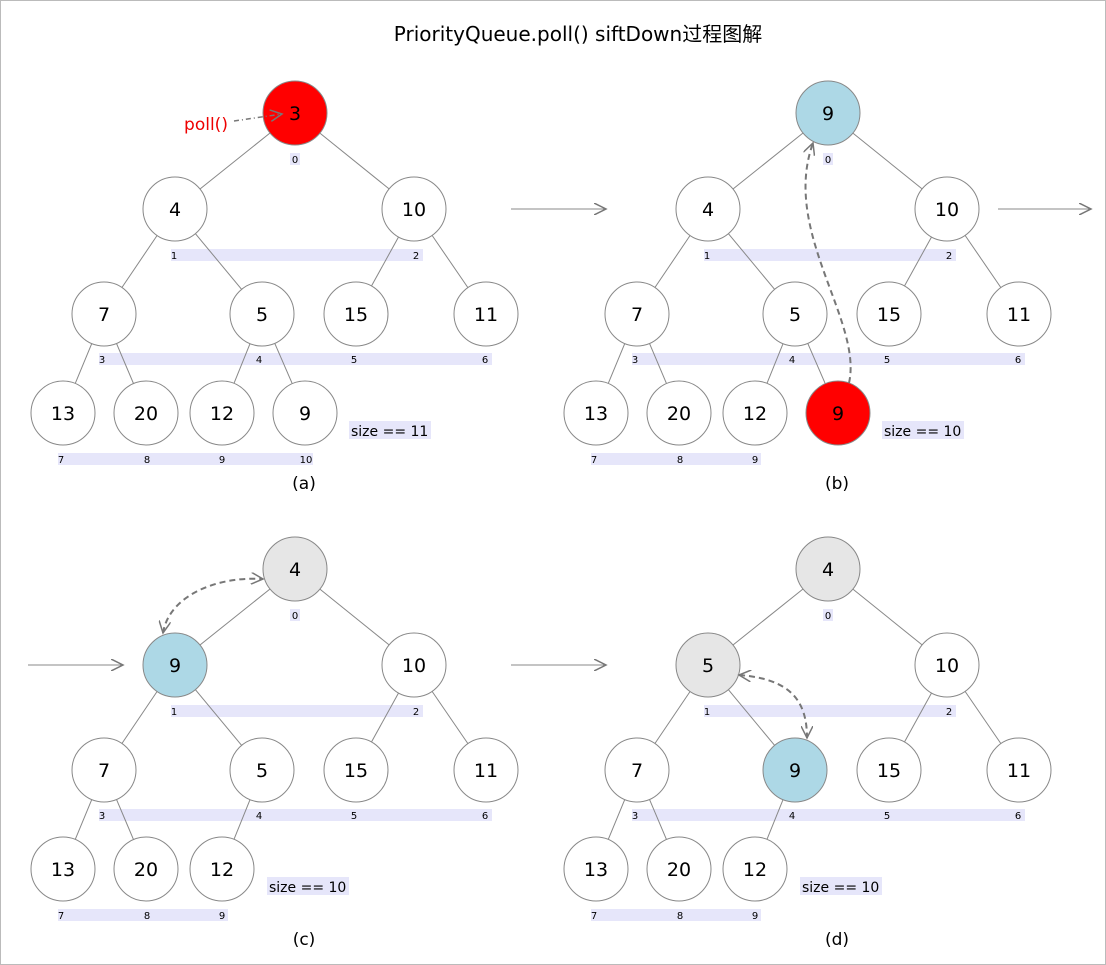 The height and width of the screenshot is (965, 1106). I want to click on node-value: 4, so click(175, 210).